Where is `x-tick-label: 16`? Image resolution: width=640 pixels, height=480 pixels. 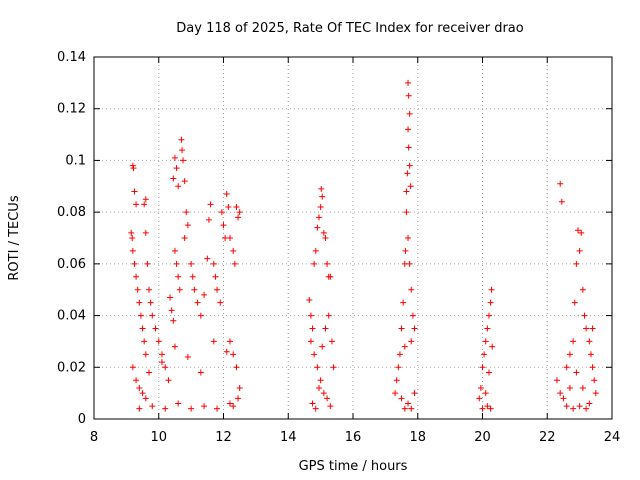
x-tick-label: 16 is located at coordinates (353, 437).